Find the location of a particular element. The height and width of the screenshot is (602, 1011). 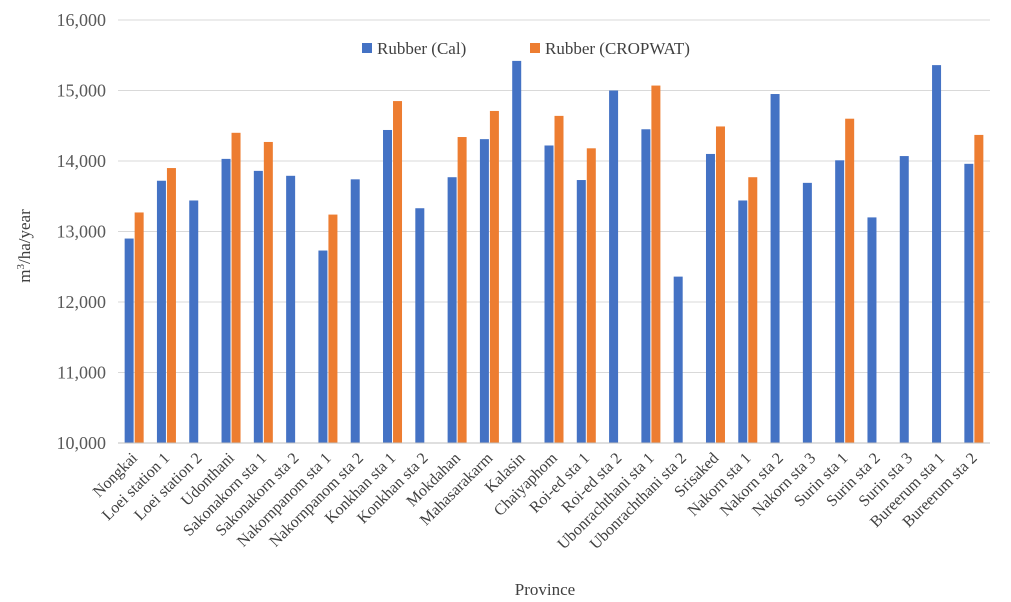

y-tick-label: 14,000 is located at coordinates (82, 161).